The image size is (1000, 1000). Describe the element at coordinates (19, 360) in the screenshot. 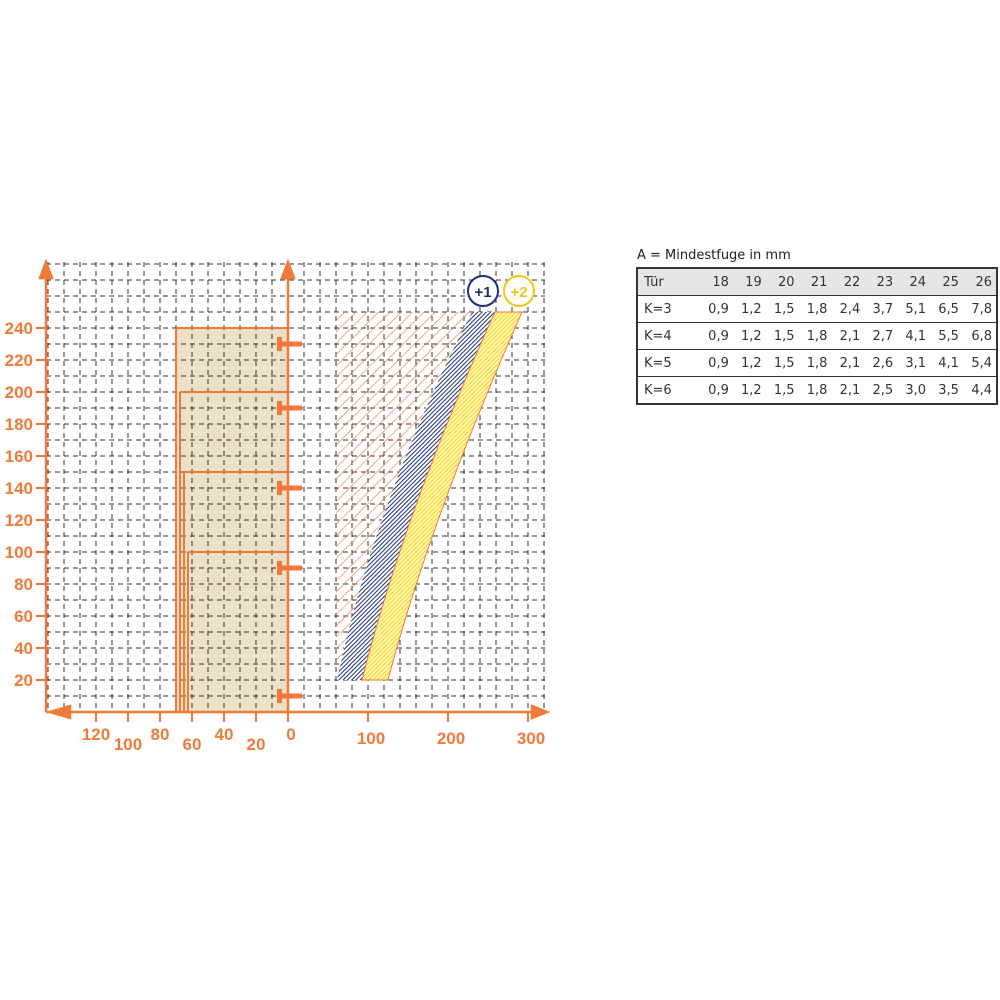

I see `y-tick-label: 220` at that location.